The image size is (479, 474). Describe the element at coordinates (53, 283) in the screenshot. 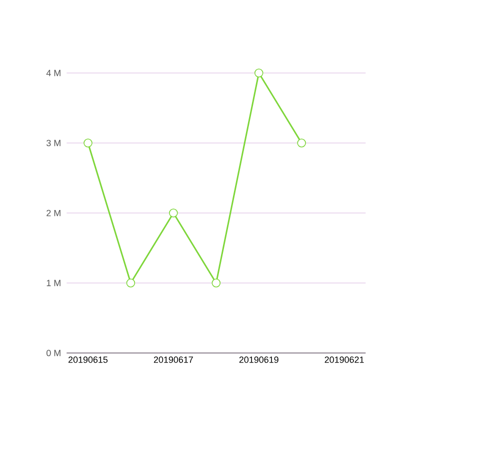

I see `y-tick-label: 1 M` at that location.